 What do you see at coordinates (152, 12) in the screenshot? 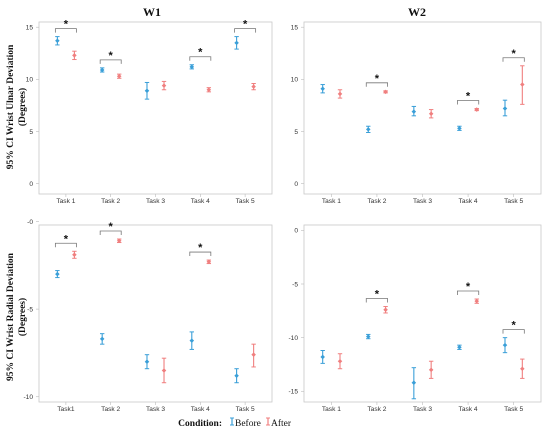
I see `panel-title-w1: W1` at bounding box center [152, 12].